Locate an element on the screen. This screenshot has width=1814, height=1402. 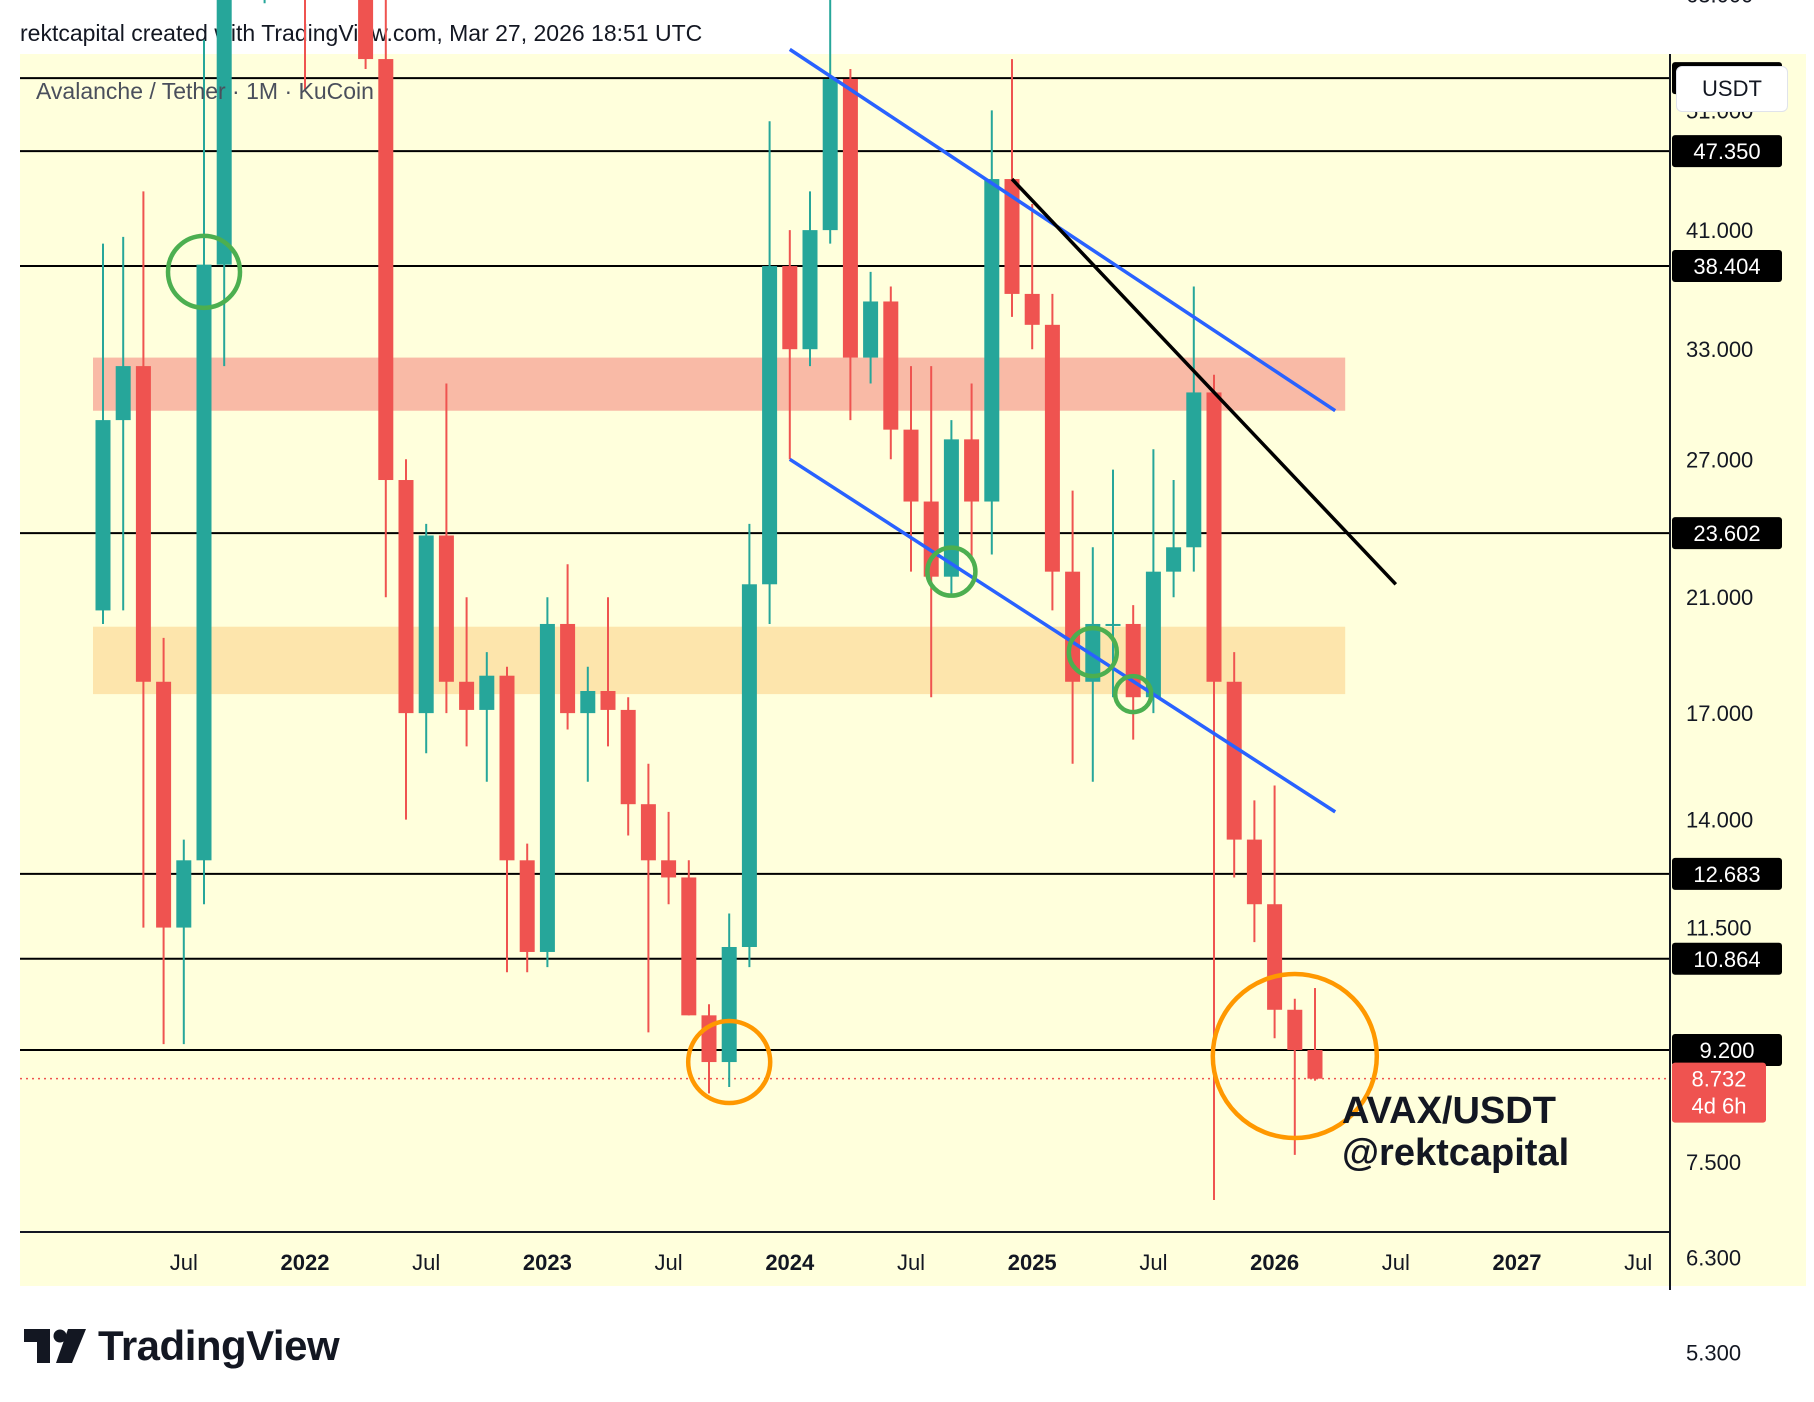
level-label-text: 23.602 is located at coordinates (1726, 533).